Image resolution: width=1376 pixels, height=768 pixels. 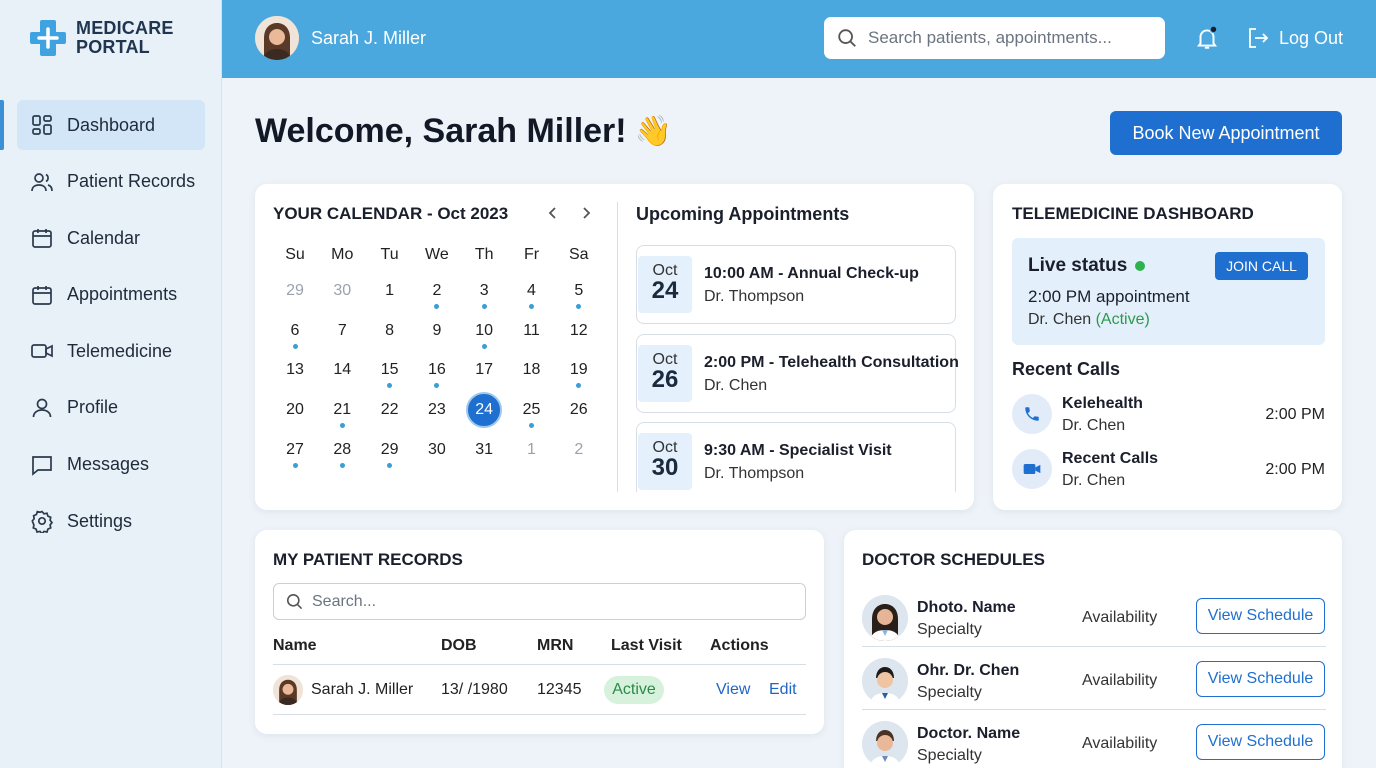 What do you see at coordinates (531, 330) in the screenshot?
I see `calendar-day: 11` at bounding box center [531, 330].